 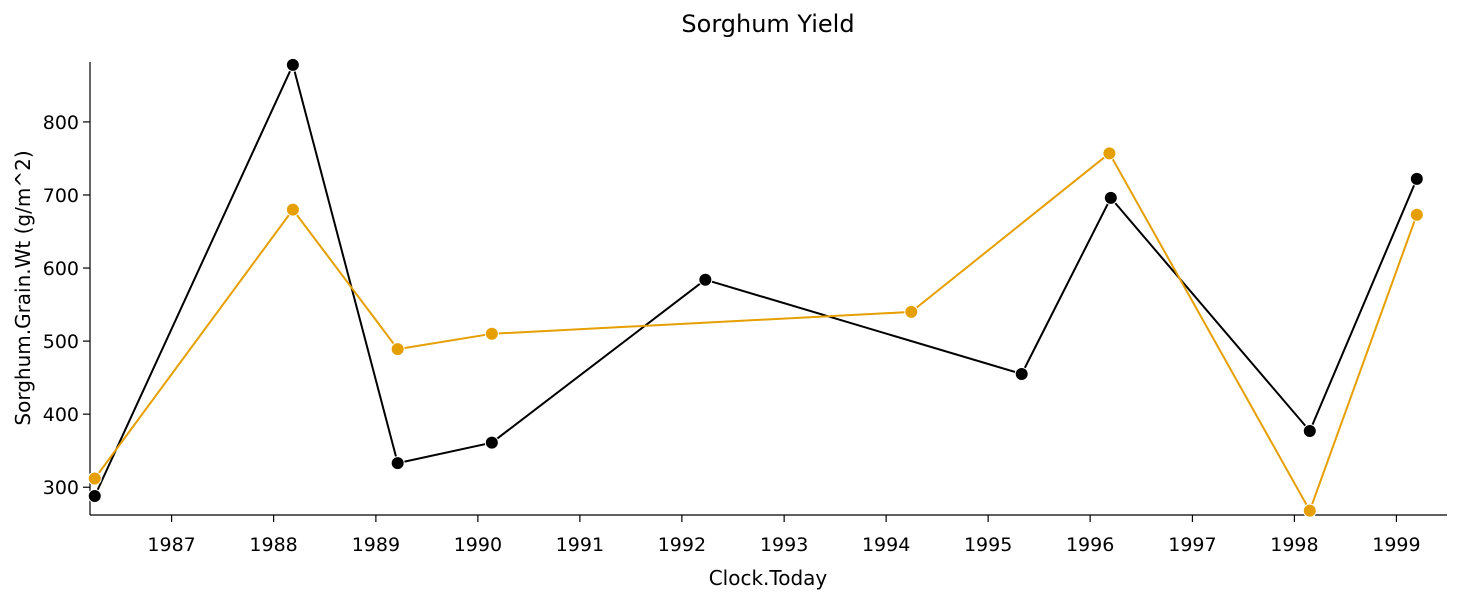 What do you see at coordinates (682, 545) in the screenshot?
I see `x-tick-label: 1992` at bounding box center [682, 545].